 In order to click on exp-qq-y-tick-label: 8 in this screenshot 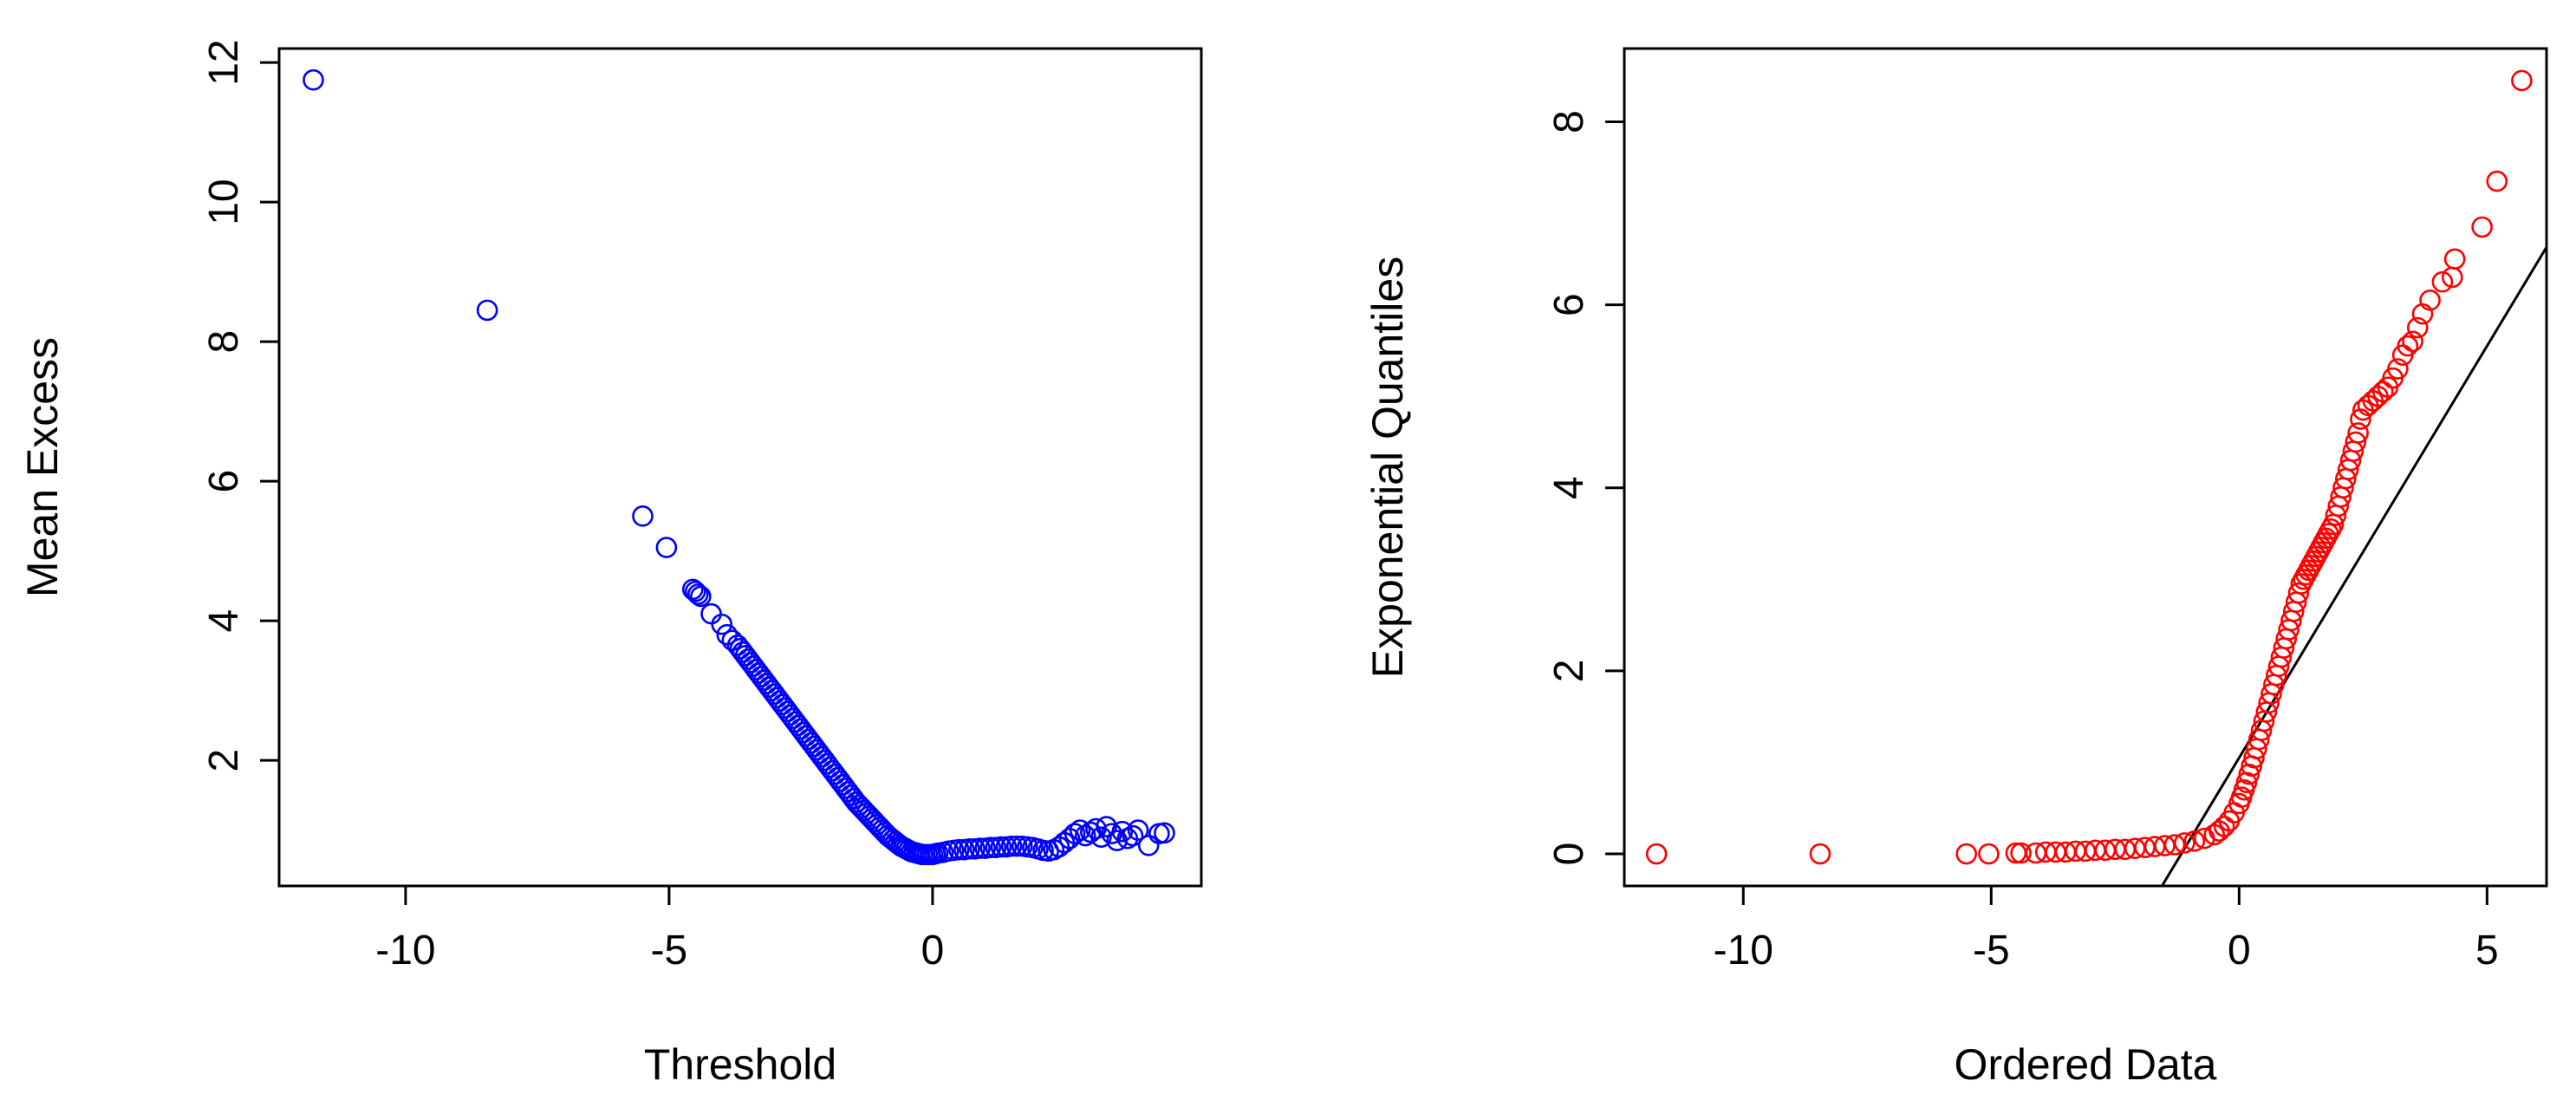, I will do `click(1569, 121)`.